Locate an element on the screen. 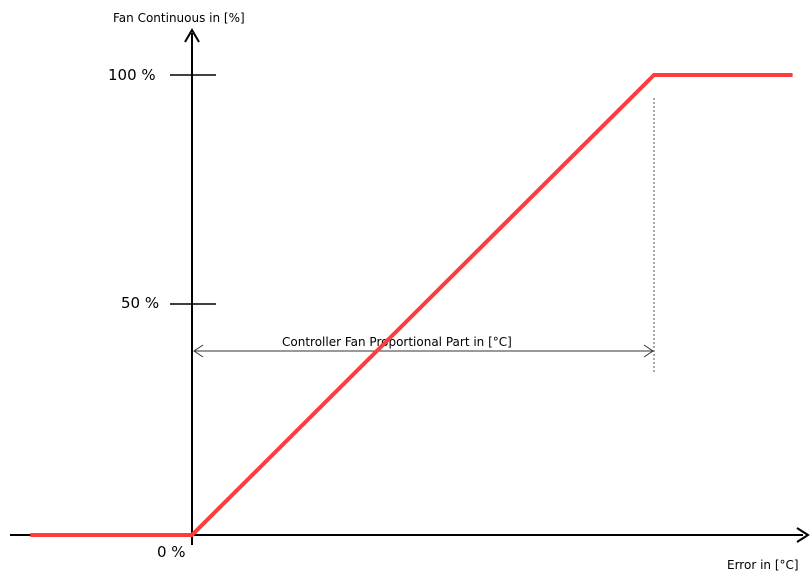 This screenshot has width=811, height=574. annotation-bg is located at coordinates (424, 341).